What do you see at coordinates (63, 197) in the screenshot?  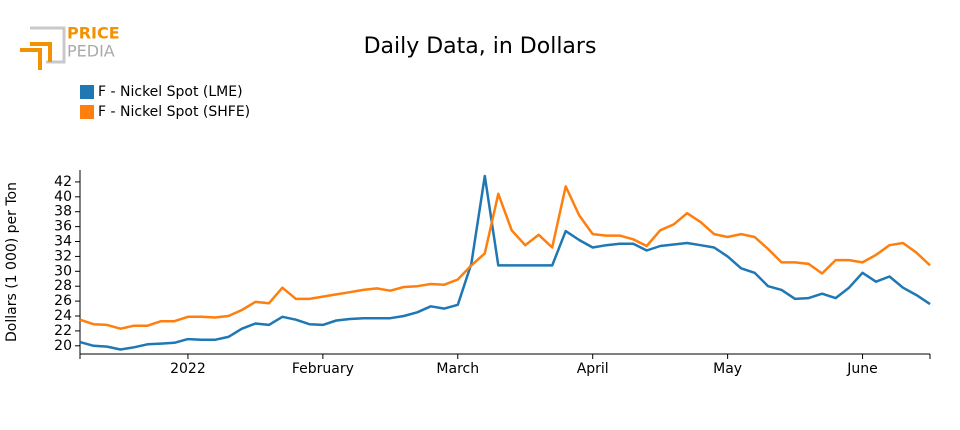 I see `y-tick-label: 40` at bounding box center [63, 197].